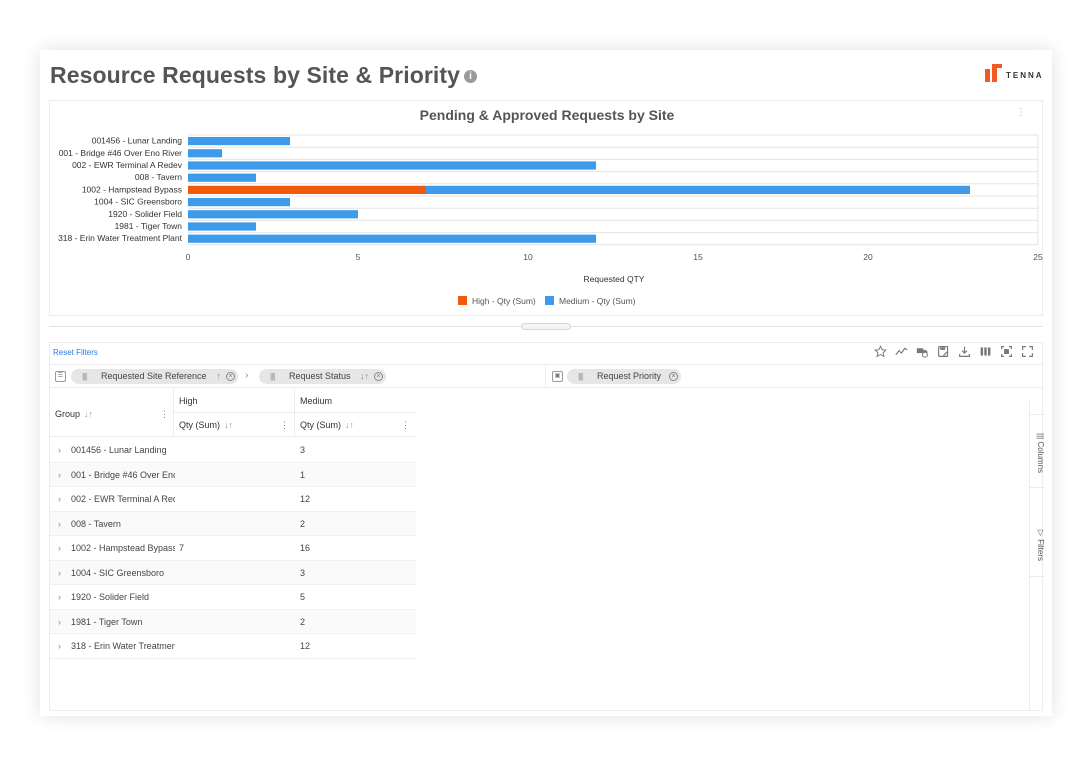 The width and height of the screenshot is (1086, 757). Describe the element at coordinates (922, 352) in the screenshot. I see `truck-clock-icon` at that location.